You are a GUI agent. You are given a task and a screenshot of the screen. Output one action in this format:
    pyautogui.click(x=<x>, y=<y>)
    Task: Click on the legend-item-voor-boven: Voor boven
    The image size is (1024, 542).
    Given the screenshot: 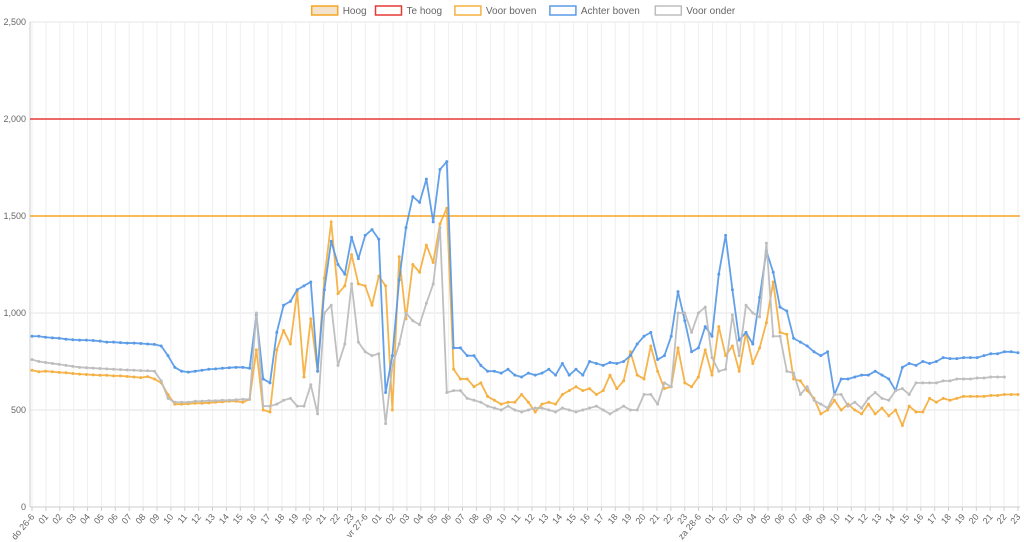 What is the action you would take?
    pyautogui.click(x=495, y=11)
    